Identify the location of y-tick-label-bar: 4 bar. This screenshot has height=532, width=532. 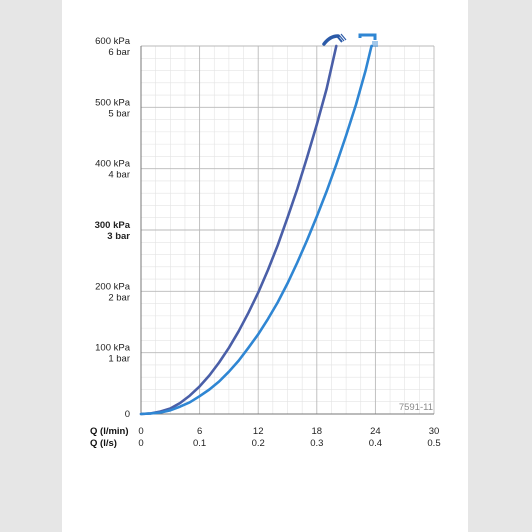
(119, 175).